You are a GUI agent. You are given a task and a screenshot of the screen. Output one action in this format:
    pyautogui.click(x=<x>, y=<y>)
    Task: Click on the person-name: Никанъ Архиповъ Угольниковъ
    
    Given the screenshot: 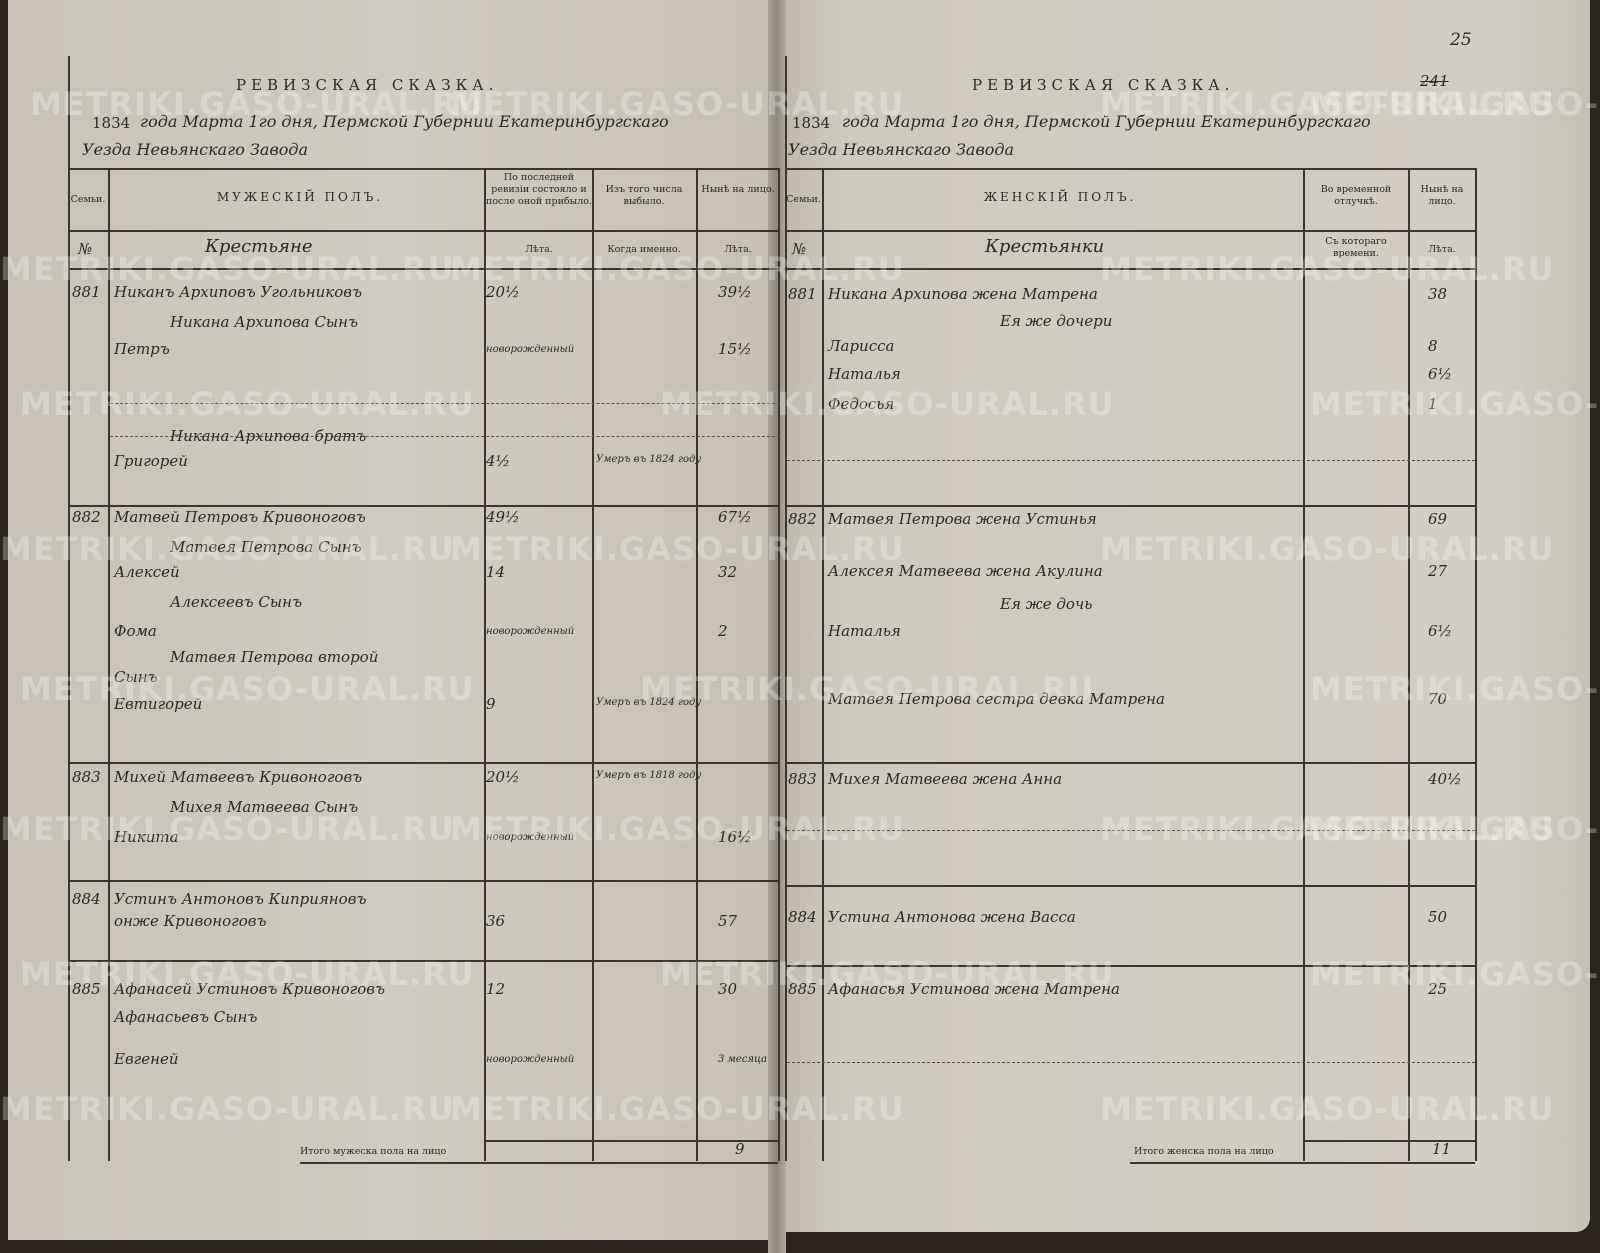 What is the action you would take?
    pyautogui.click(x=238, y=292)
    